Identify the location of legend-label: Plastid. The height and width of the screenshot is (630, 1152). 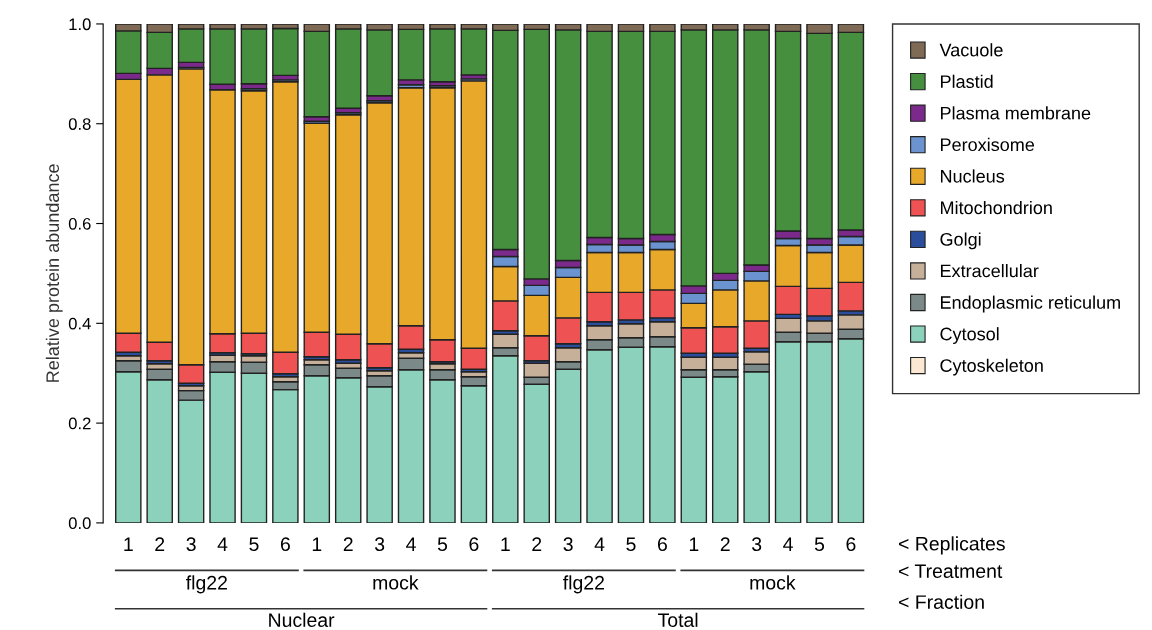
(967, 81).